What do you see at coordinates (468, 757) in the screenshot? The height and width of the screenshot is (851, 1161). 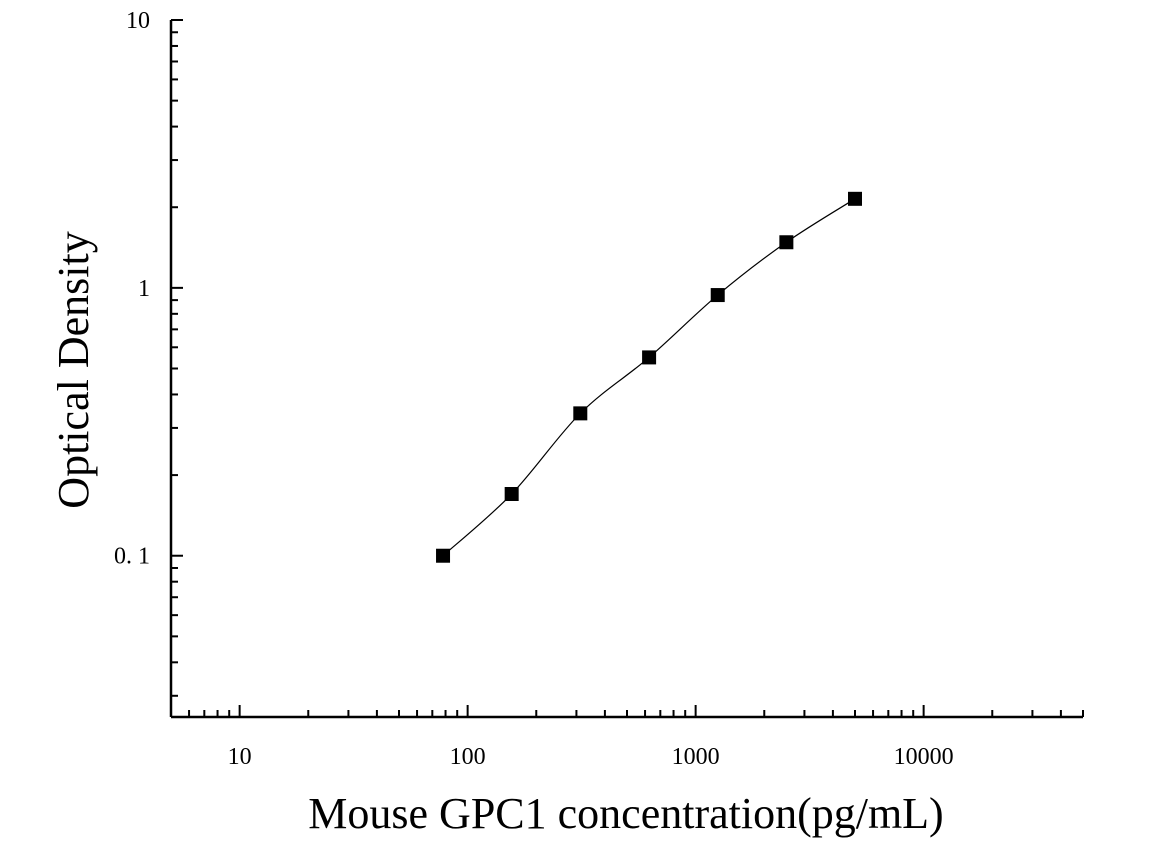 I see `x-tick-label: 100` at bounding box center [468, 757].